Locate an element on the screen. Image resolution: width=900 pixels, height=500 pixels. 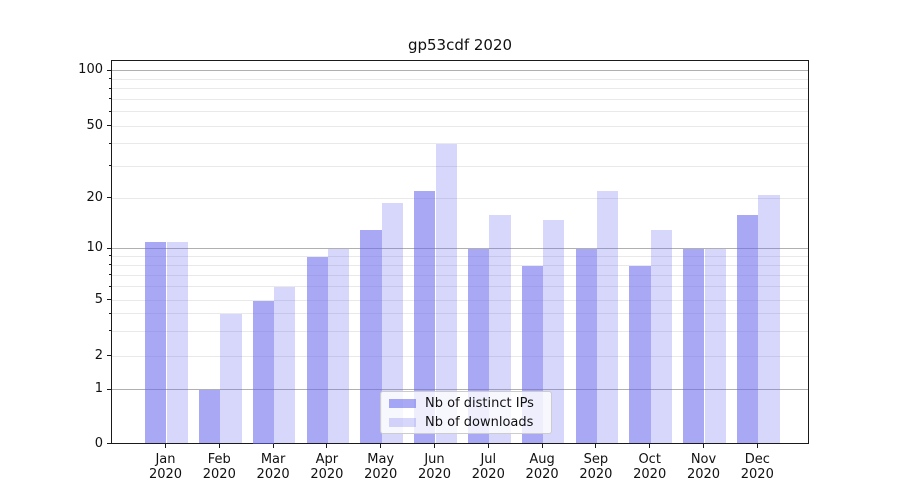
y-axis-tick-label: 20 is located at coordinates (94, 197).